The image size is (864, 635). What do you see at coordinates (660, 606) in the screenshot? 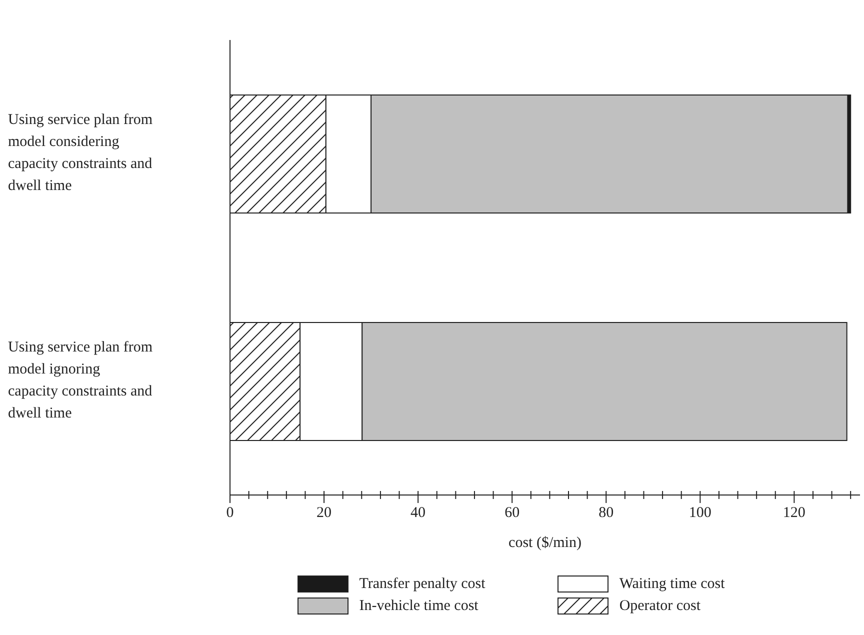
I see `legend-label: Operator cost` at bounding box center [660, 606].